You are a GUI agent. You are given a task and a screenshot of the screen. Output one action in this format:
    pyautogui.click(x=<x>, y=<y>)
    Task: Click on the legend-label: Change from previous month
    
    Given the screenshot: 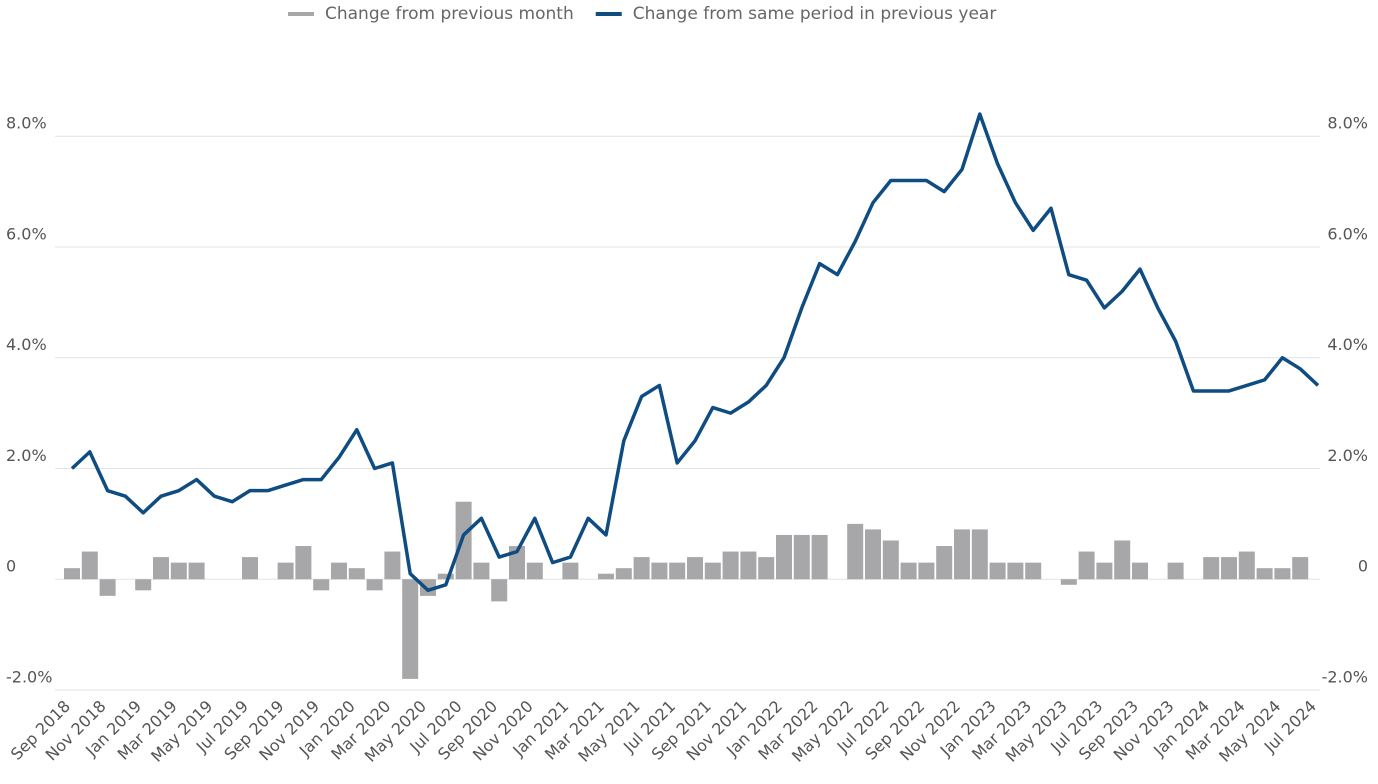 What is the action you would take?
    pyautogui.click(x=449, y=14)
    